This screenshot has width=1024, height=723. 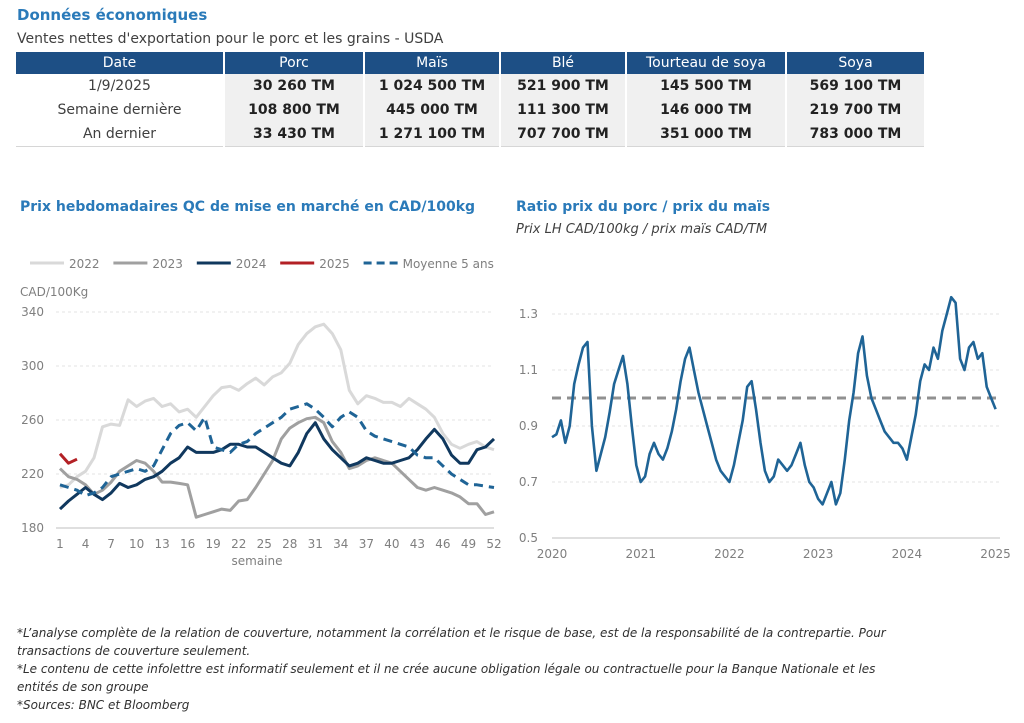 I want to click on y-tick-label: 220, so click(x=32, y=474).